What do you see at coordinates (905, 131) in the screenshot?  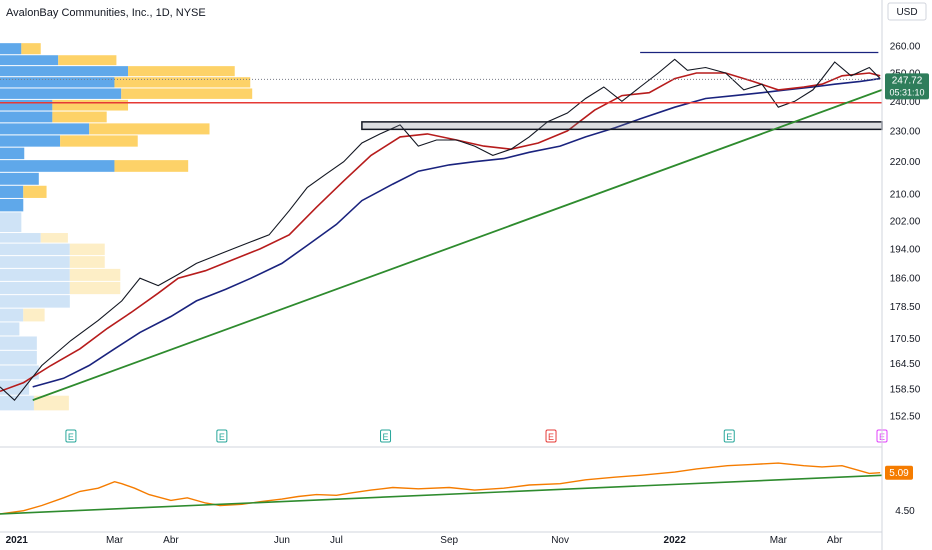 I see `price-axis-tick: 230.00` at bounding box center [905, 131].